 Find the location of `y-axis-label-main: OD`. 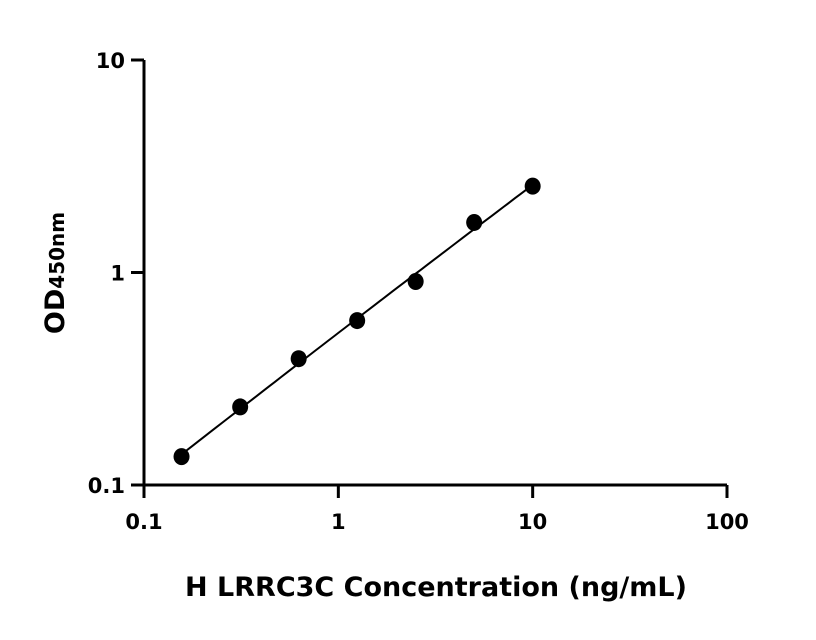

y-axis-label-main: OD is located at coordinates (55, 311).